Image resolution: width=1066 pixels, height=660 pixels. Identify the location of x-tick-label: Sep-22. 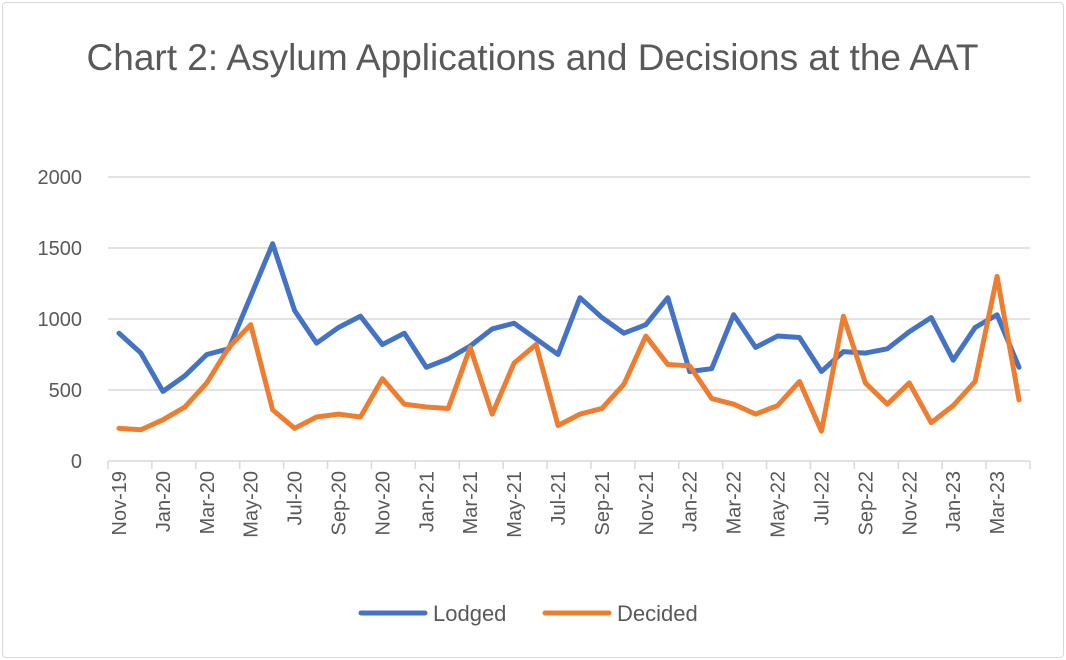
(866, 503).